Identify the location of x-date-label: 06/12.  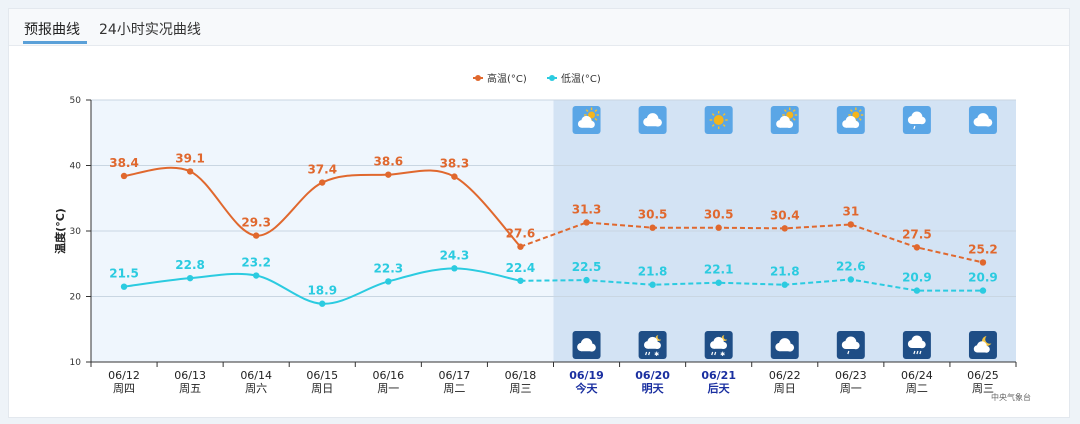
(124, 375).